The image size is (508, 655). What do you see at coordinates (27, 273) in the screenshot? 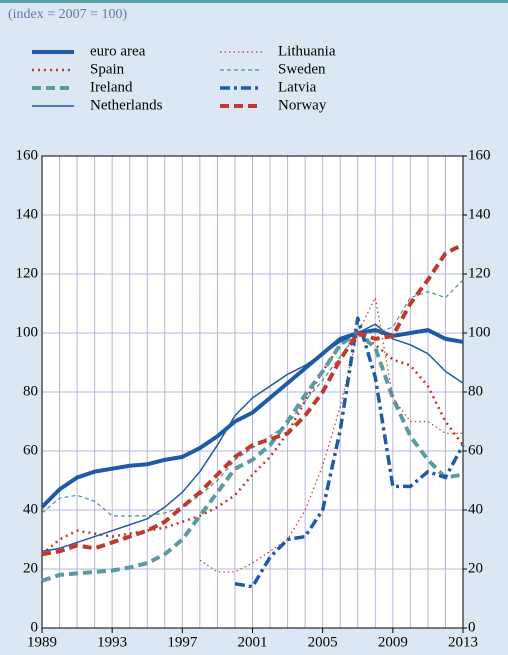
I see `y-tick-label: 120` at bounding box center [27, 273].